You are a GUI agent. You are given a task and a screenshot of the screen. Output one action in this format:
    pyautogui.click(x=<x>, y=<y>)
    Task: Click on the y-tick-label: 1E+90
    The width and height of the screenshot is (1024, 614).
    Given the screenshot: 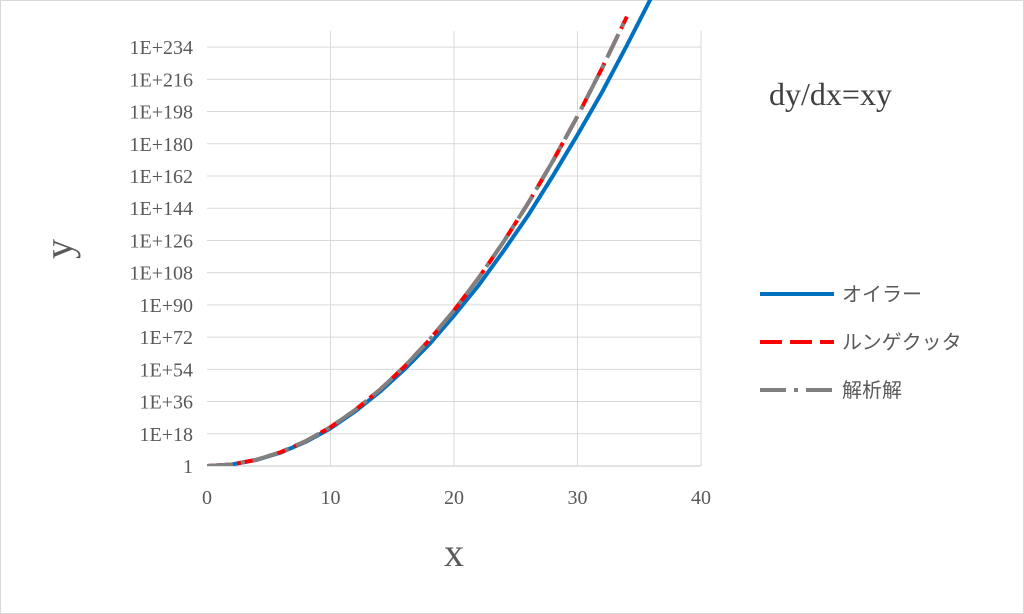 What is the action you would take?
    pyautogui.click(x=167, y=306)
    